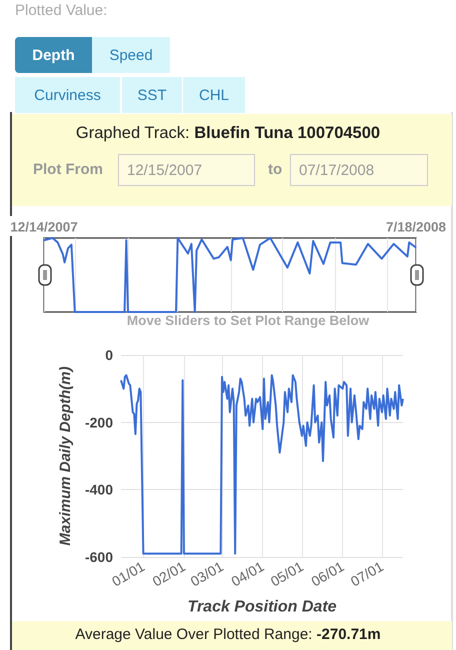  What do you see at coordinates (214, 95) in the screenshot?
I see `text: CHL` at bounding box center [214, 95].